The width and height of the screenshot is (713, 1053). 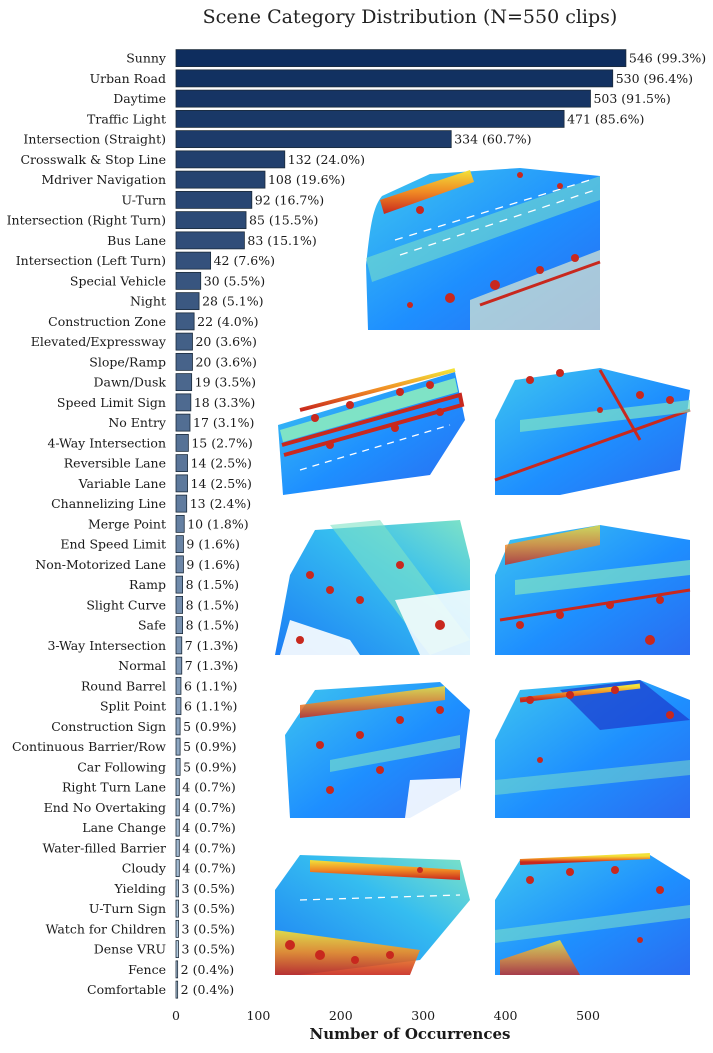 What do you see at coordinates (220, 503) in the screenshot?
I see `value-label: 13 (2.4%)` at bounding box center [220, 503].